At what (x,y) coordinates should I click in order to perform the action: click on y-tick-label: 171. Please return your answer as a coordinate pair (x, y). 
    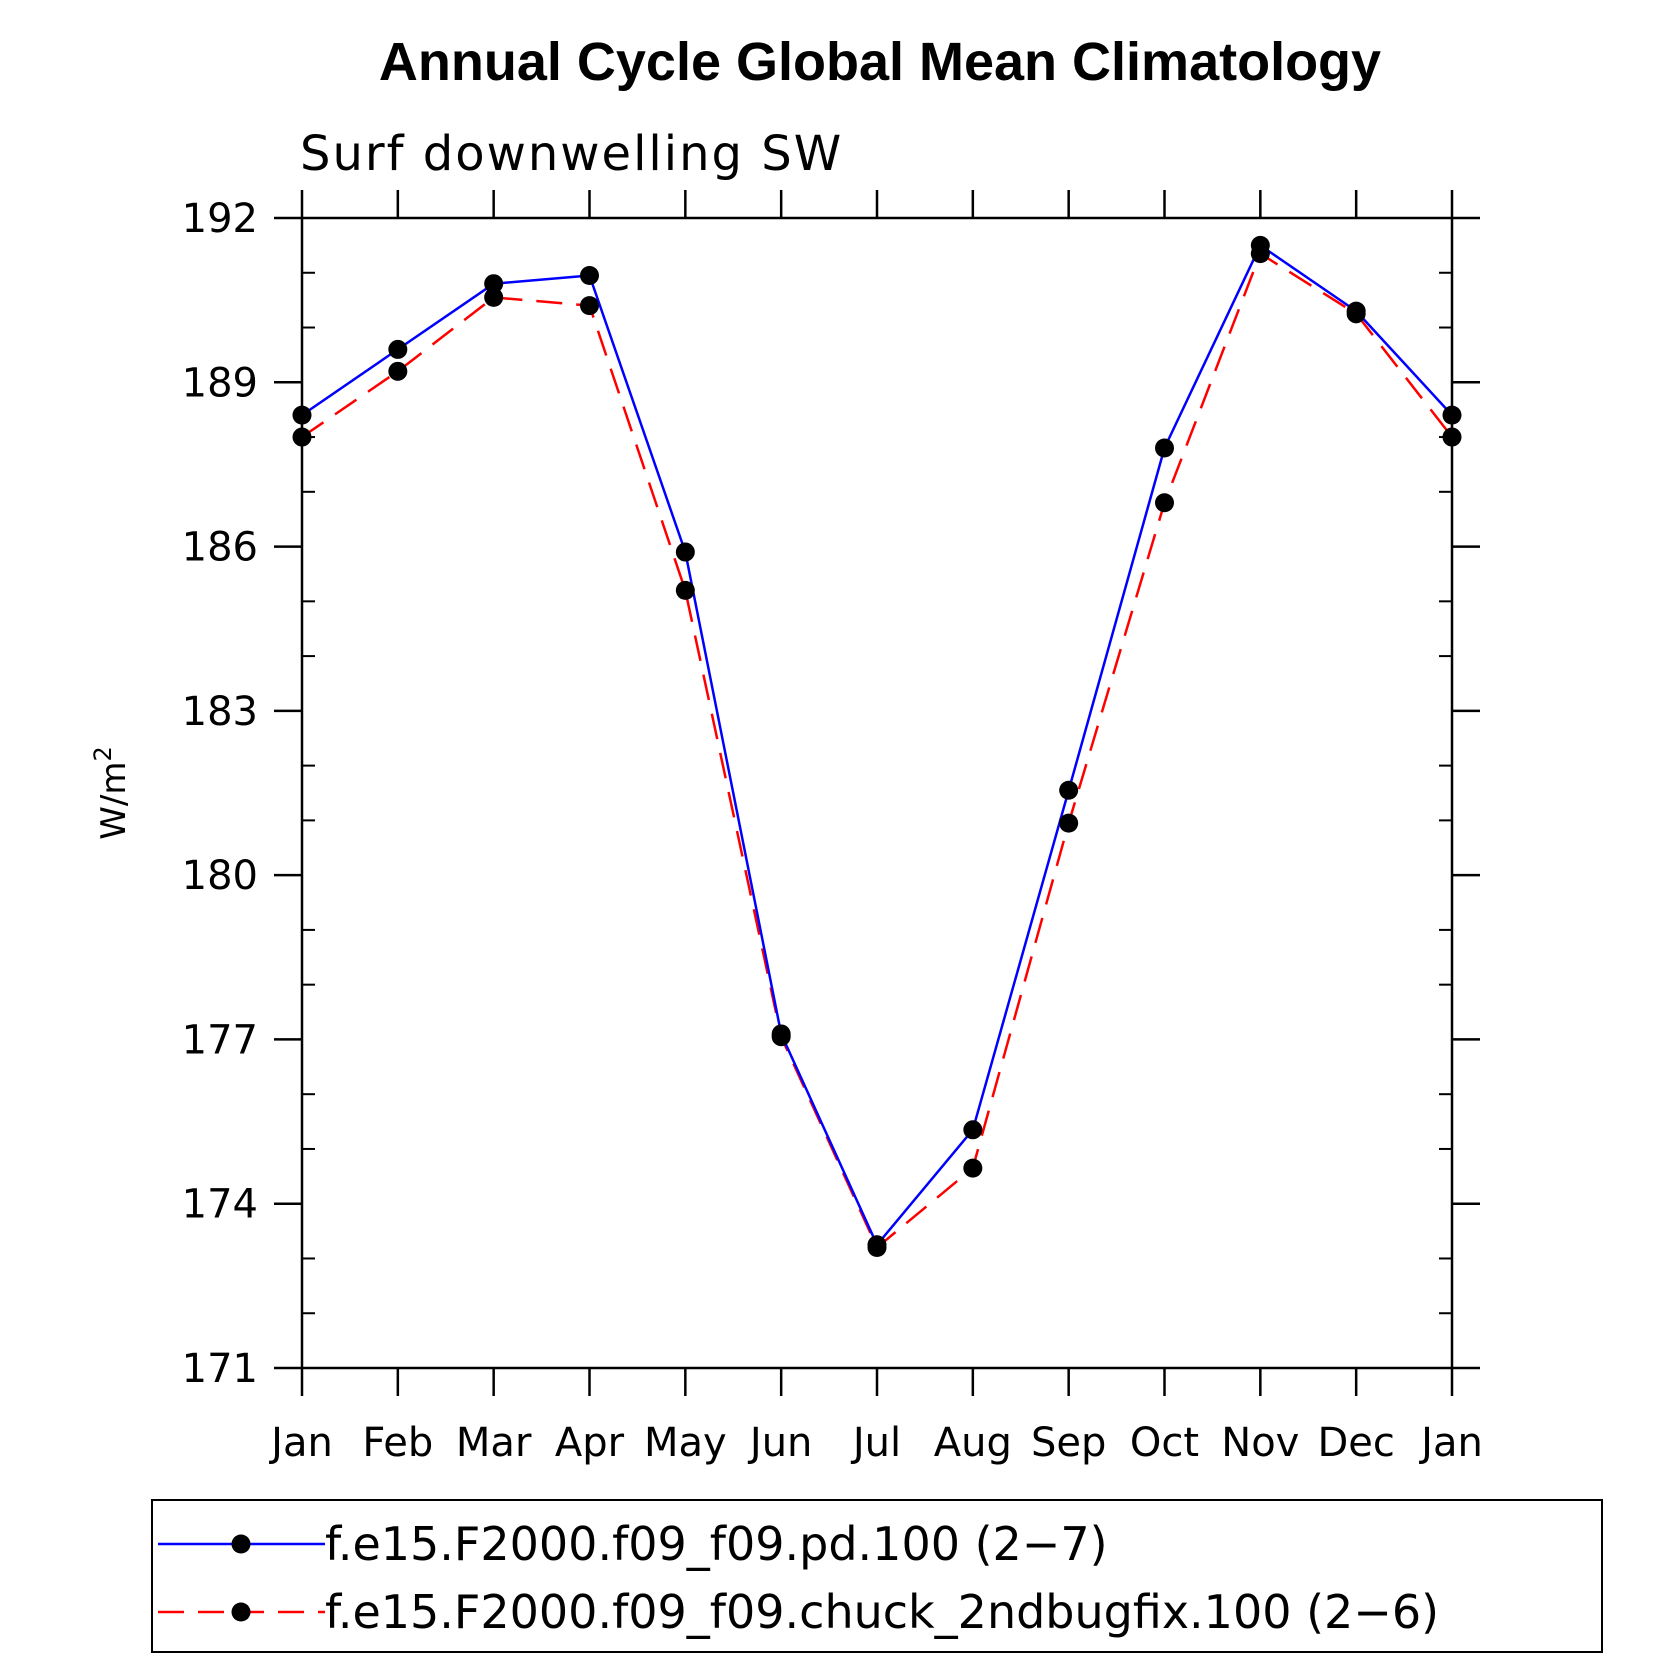
    Looking at the image, I should click on (220, 1369).